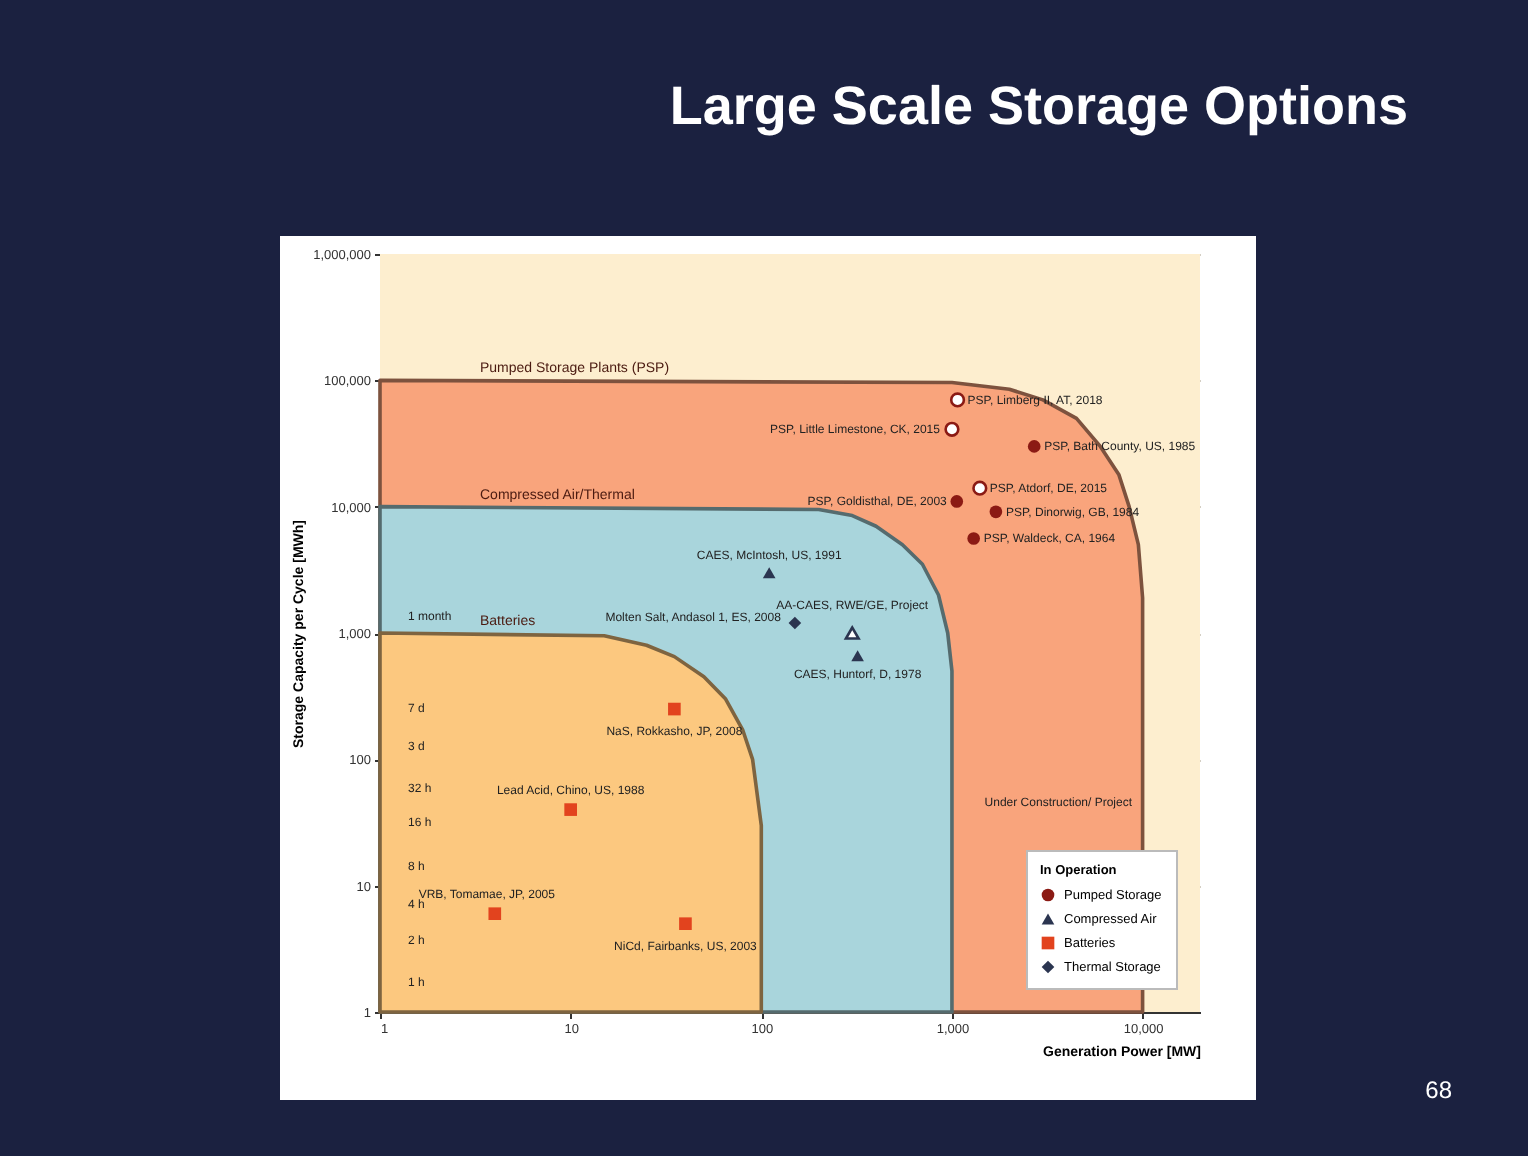  What do you see at coordinates (1038, 107) in the screenshot?
I see `chart-title: Large Scale Storage Options` at bounding box center [1038, 107].